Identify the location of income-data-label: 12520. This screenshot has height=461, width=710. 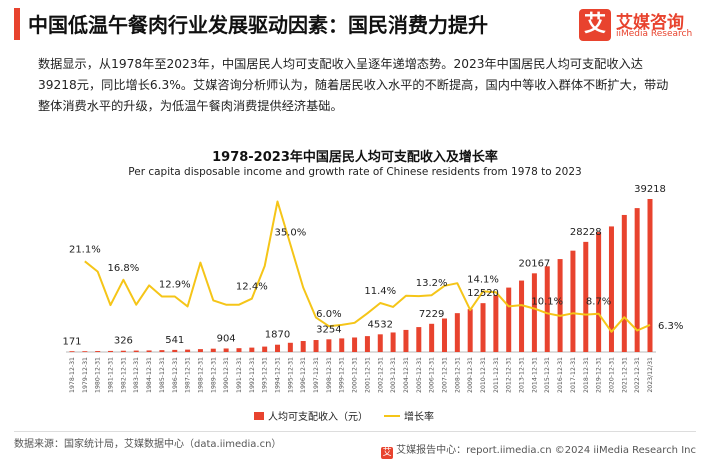
(483, 293).